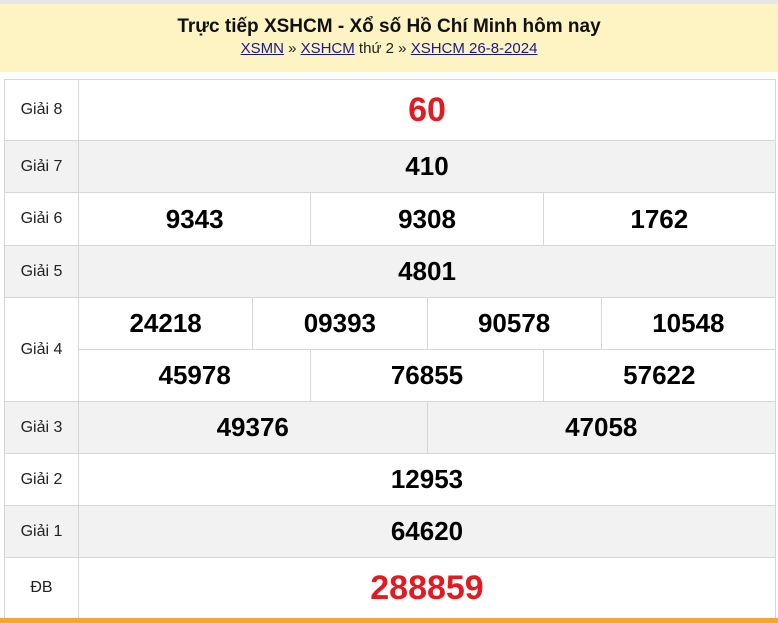 This screenshot has height=623, width=778. I want to click on prize-label: Giải 1, so click(41, 531).